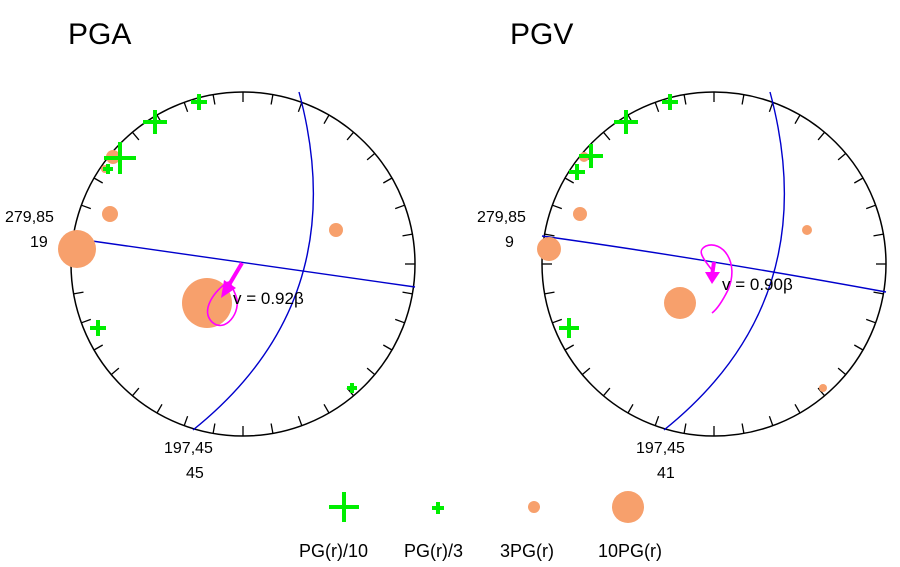 The image size is (900, 567). What do you see at coordinates (433, 551) in the screenshot?
I see `legend-label: PG(r)/3` at bounding box center [433, 551].